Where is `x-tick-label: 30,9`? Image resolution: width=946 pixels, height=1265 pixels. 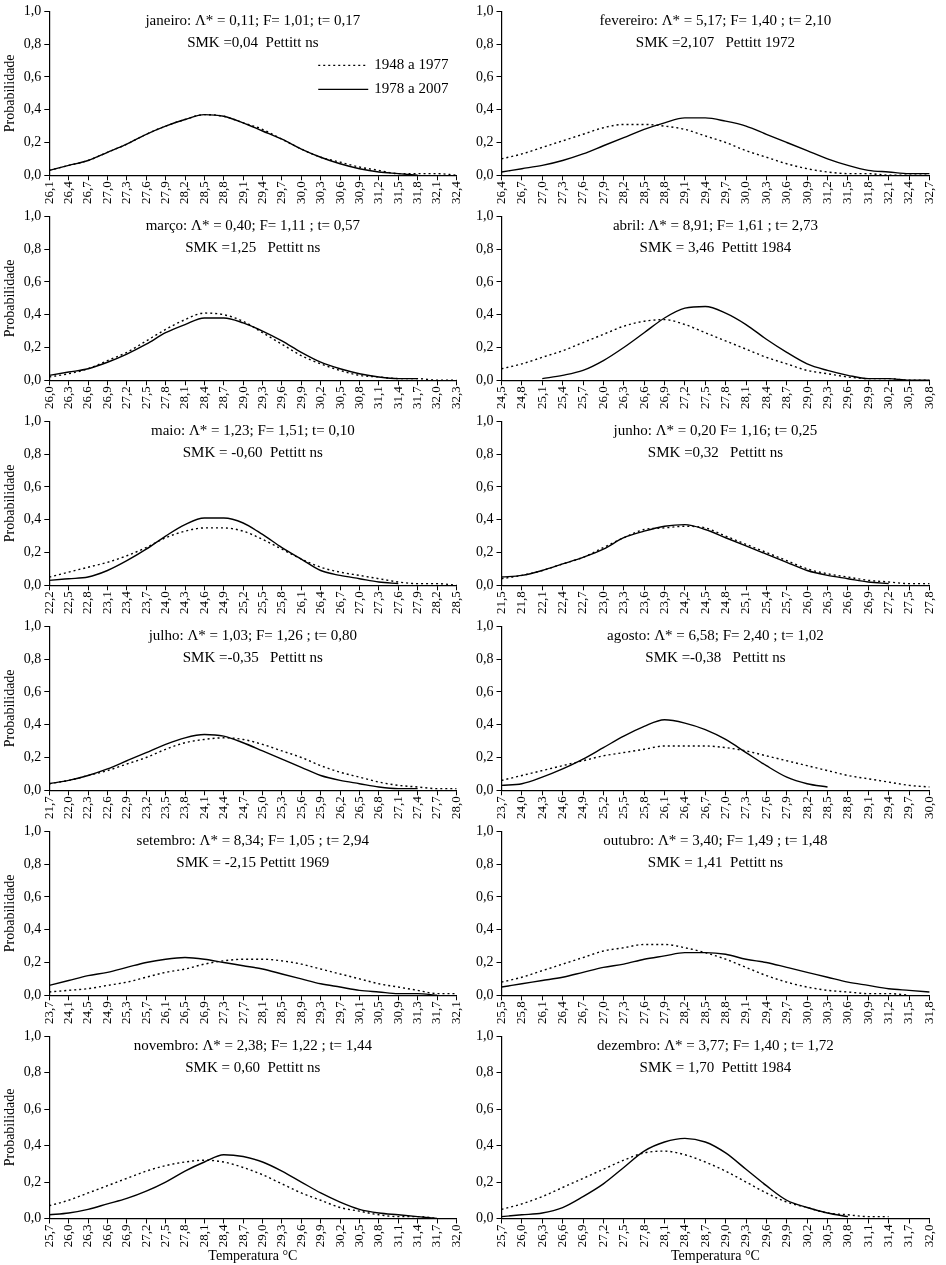
x-tick-label: 30,9 is located at coordinates (397, 1012).